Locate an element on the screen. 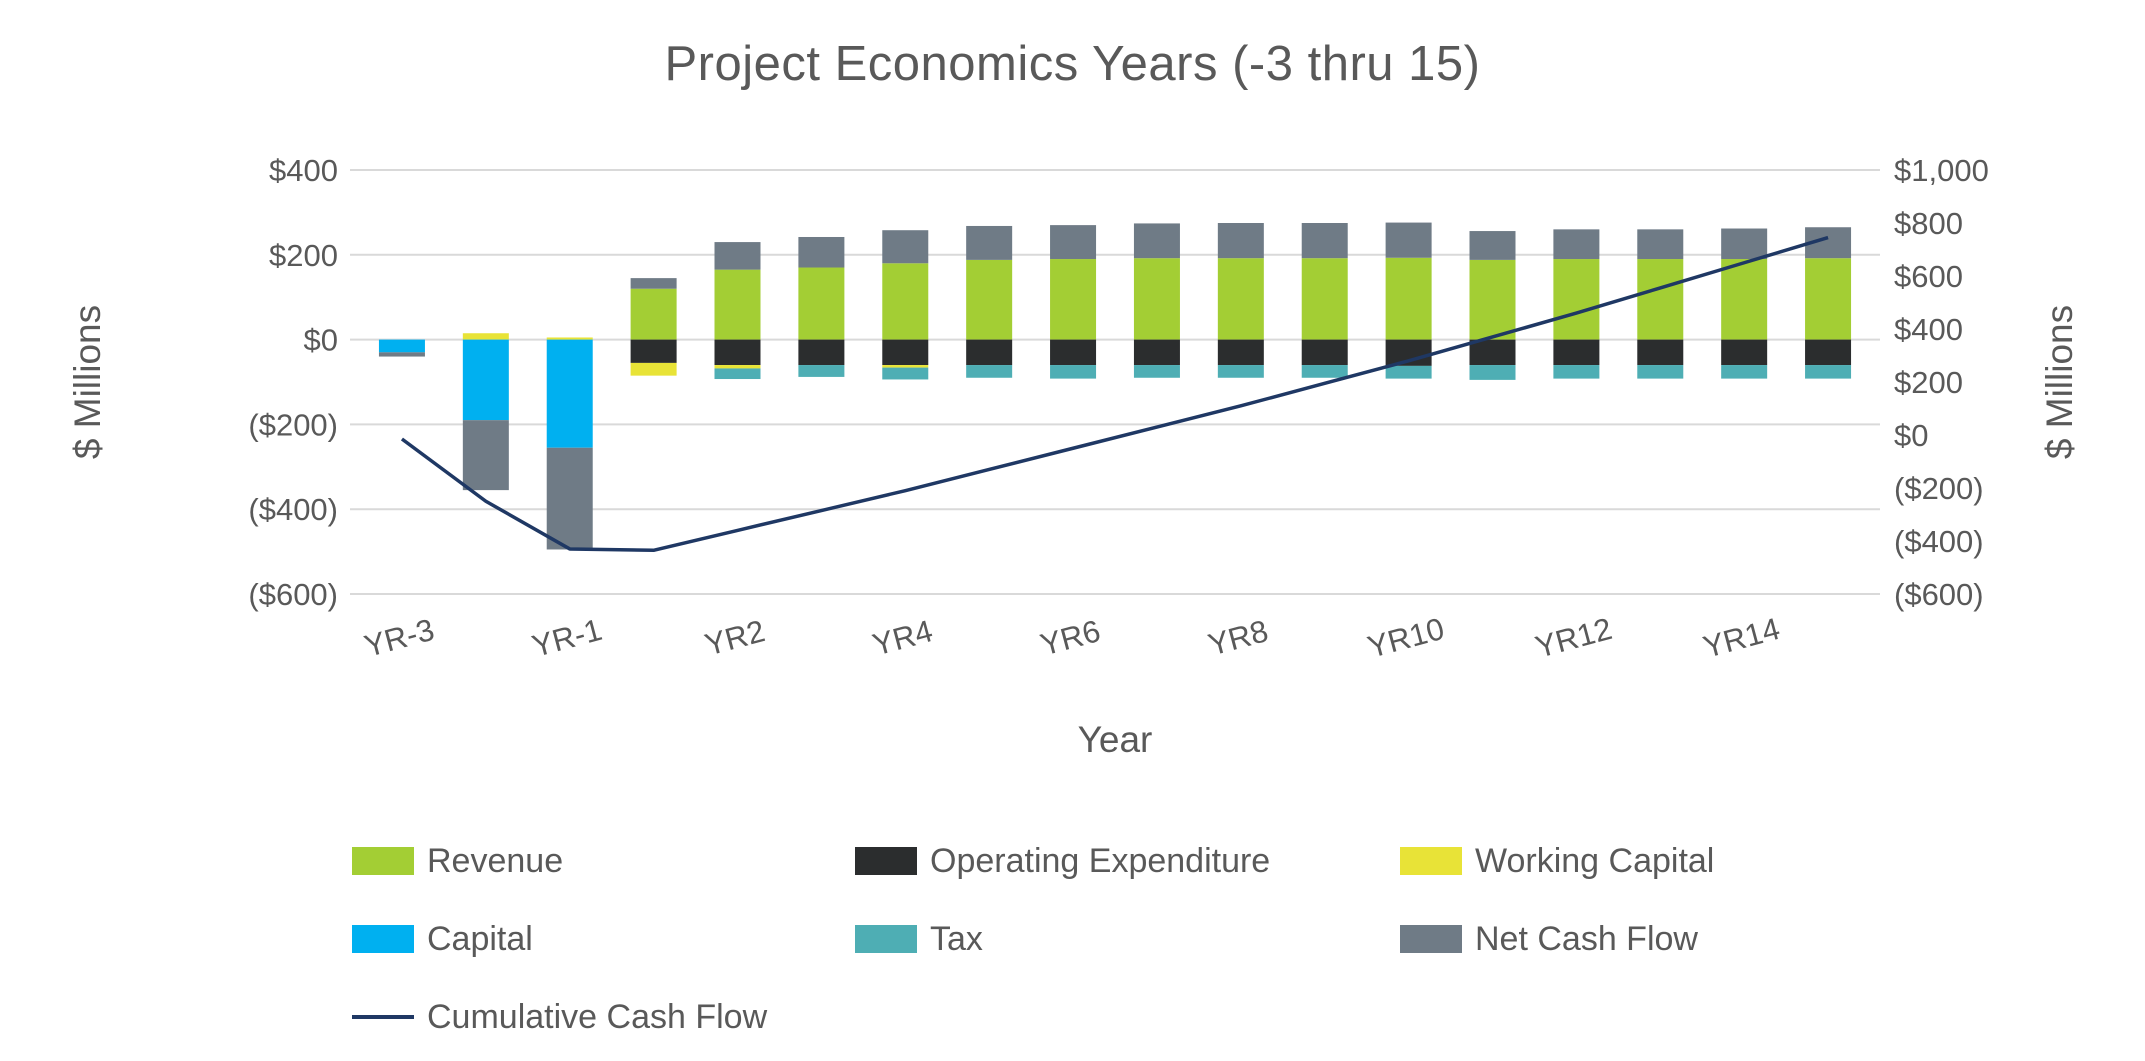  chart-title: Project Economics Years (-3 thru 15) is located at coordinates (1072, 64).